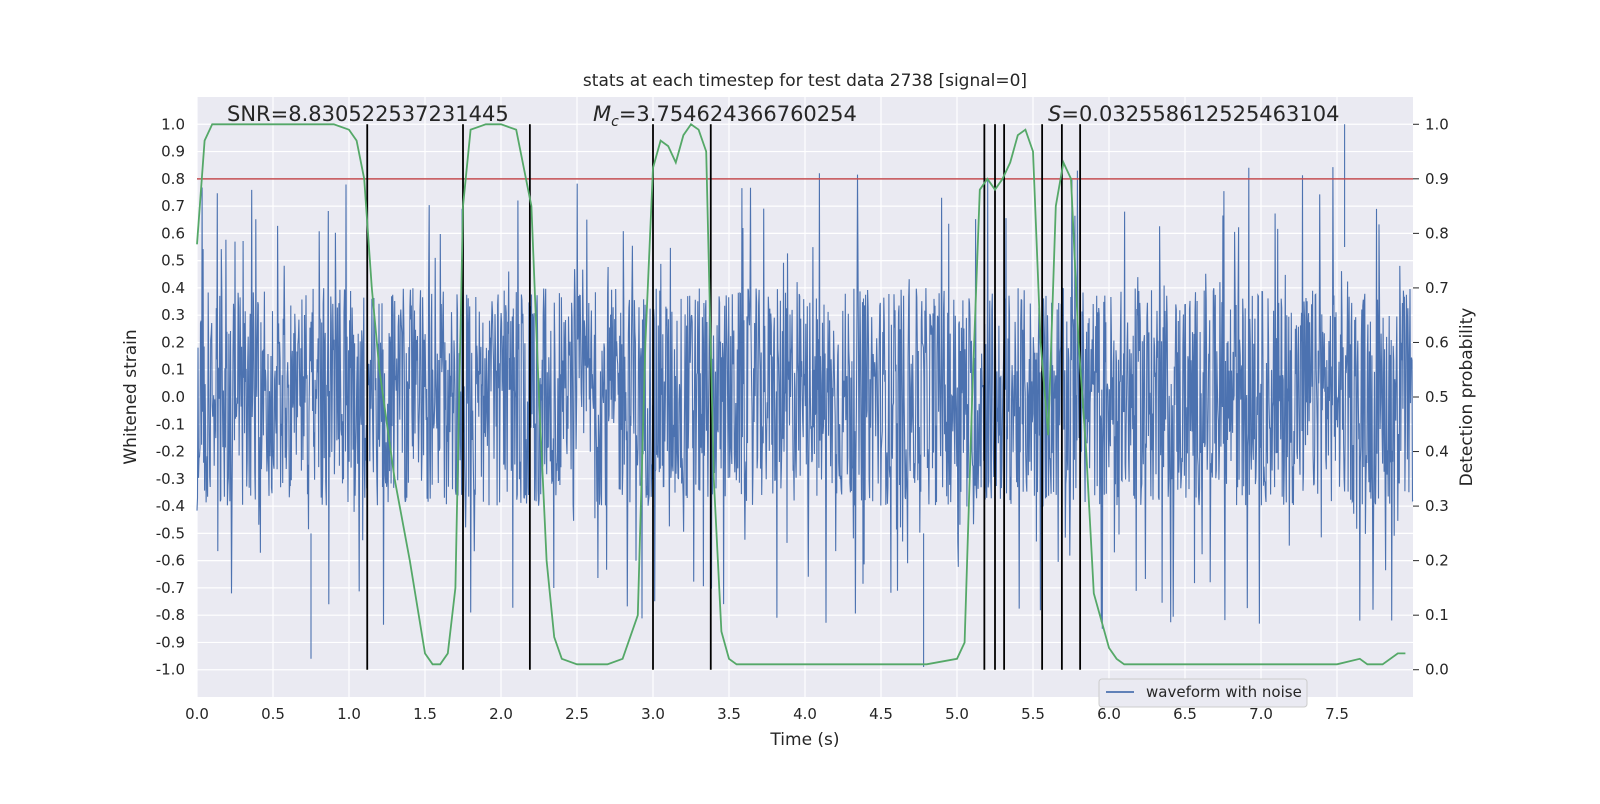  What do you see at coordinates (1437, 342) in the screenshot?
I see `y2-tick-label: 0.6` at bounding box center [1437, 342].